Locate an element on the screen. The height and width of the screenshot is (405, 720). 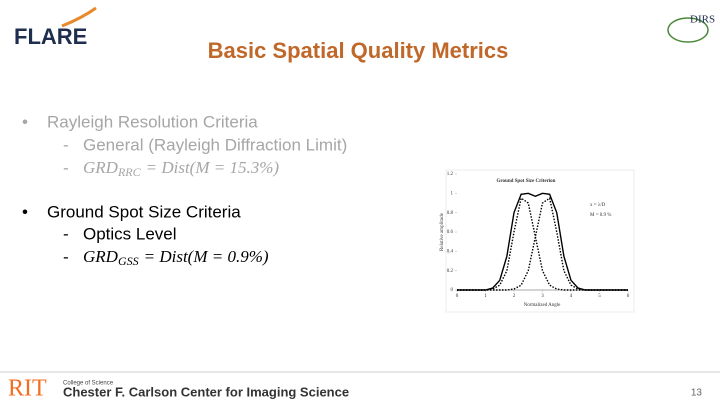
y-axis-label: Relative amplitude is located at coordinates (442, 231).